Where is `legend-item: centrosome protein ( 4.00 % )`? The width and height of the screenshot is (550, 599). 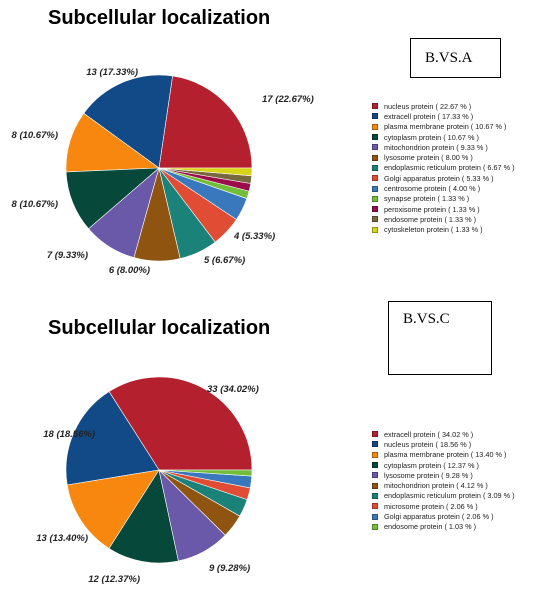 legend-item: centrosome protein ( 4.00 % ) is located at coordinates (443, 188).